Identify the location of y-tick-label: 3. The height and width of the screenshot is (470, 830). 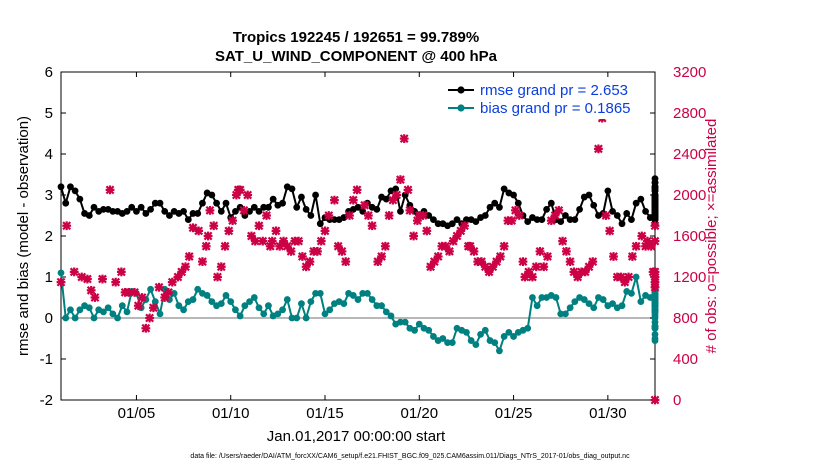
(49, 195).